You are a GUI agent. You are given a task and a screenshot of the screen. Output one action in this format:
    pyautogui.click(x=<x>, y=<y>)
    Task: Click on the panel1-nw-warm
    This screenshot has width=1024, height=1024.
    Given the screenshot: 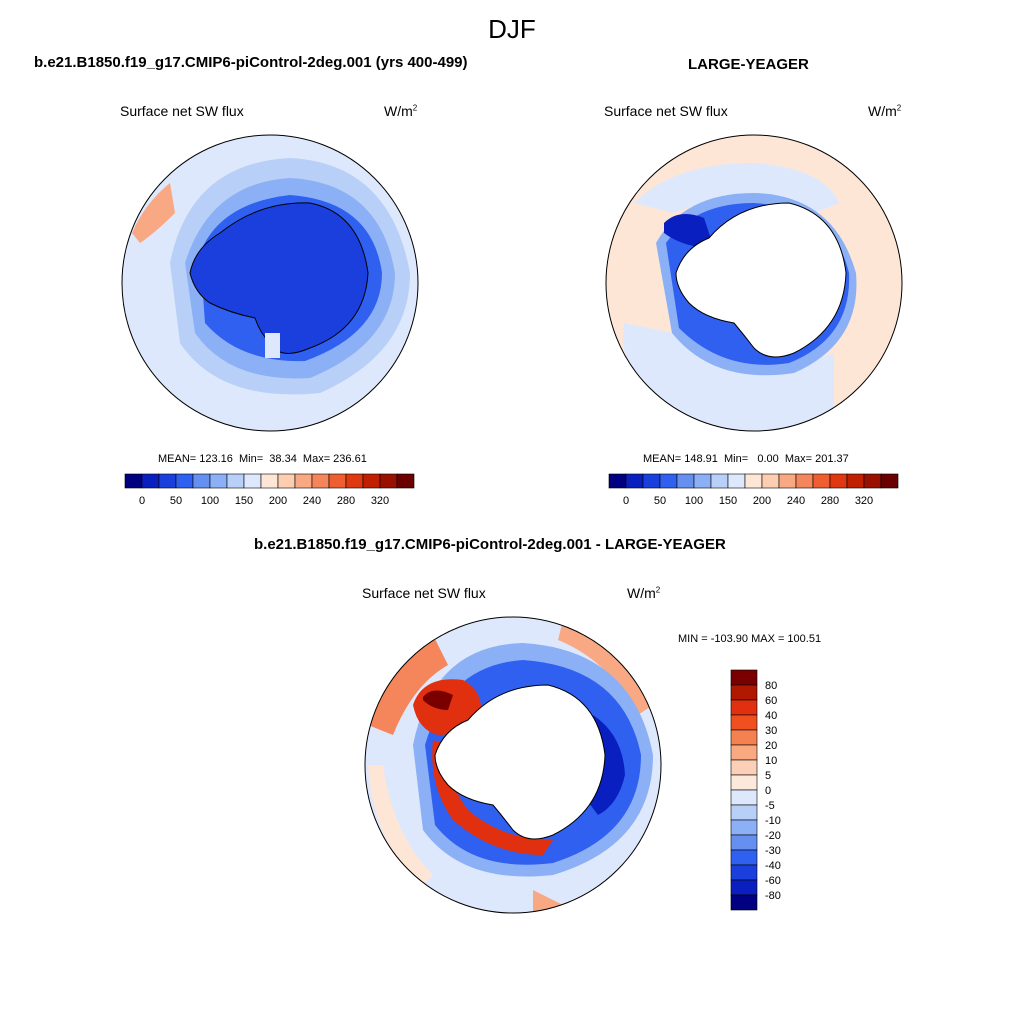 What is the action you would take?
    pyautogui.click(x=153, y=213)
    